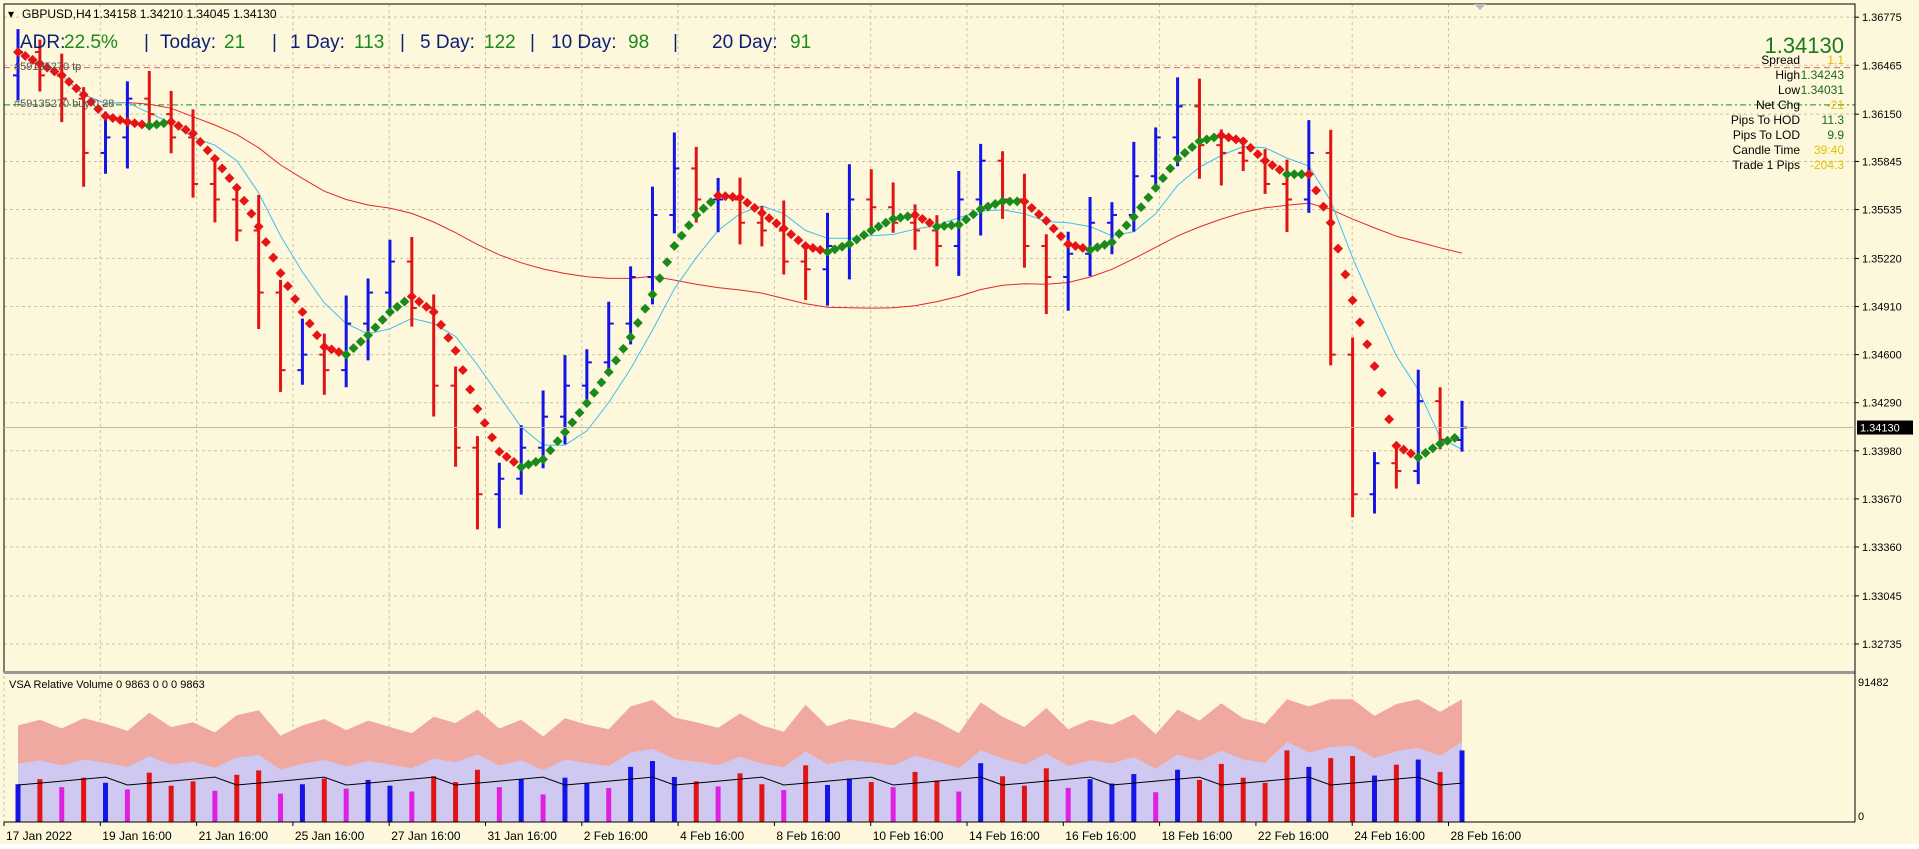 This screenshot has width=1919, height=849. What do you see at coordinates (11, 14) in the screenshot?
I see `dropdown-arrow-icon: ▾` at bounding box center [11, 14].